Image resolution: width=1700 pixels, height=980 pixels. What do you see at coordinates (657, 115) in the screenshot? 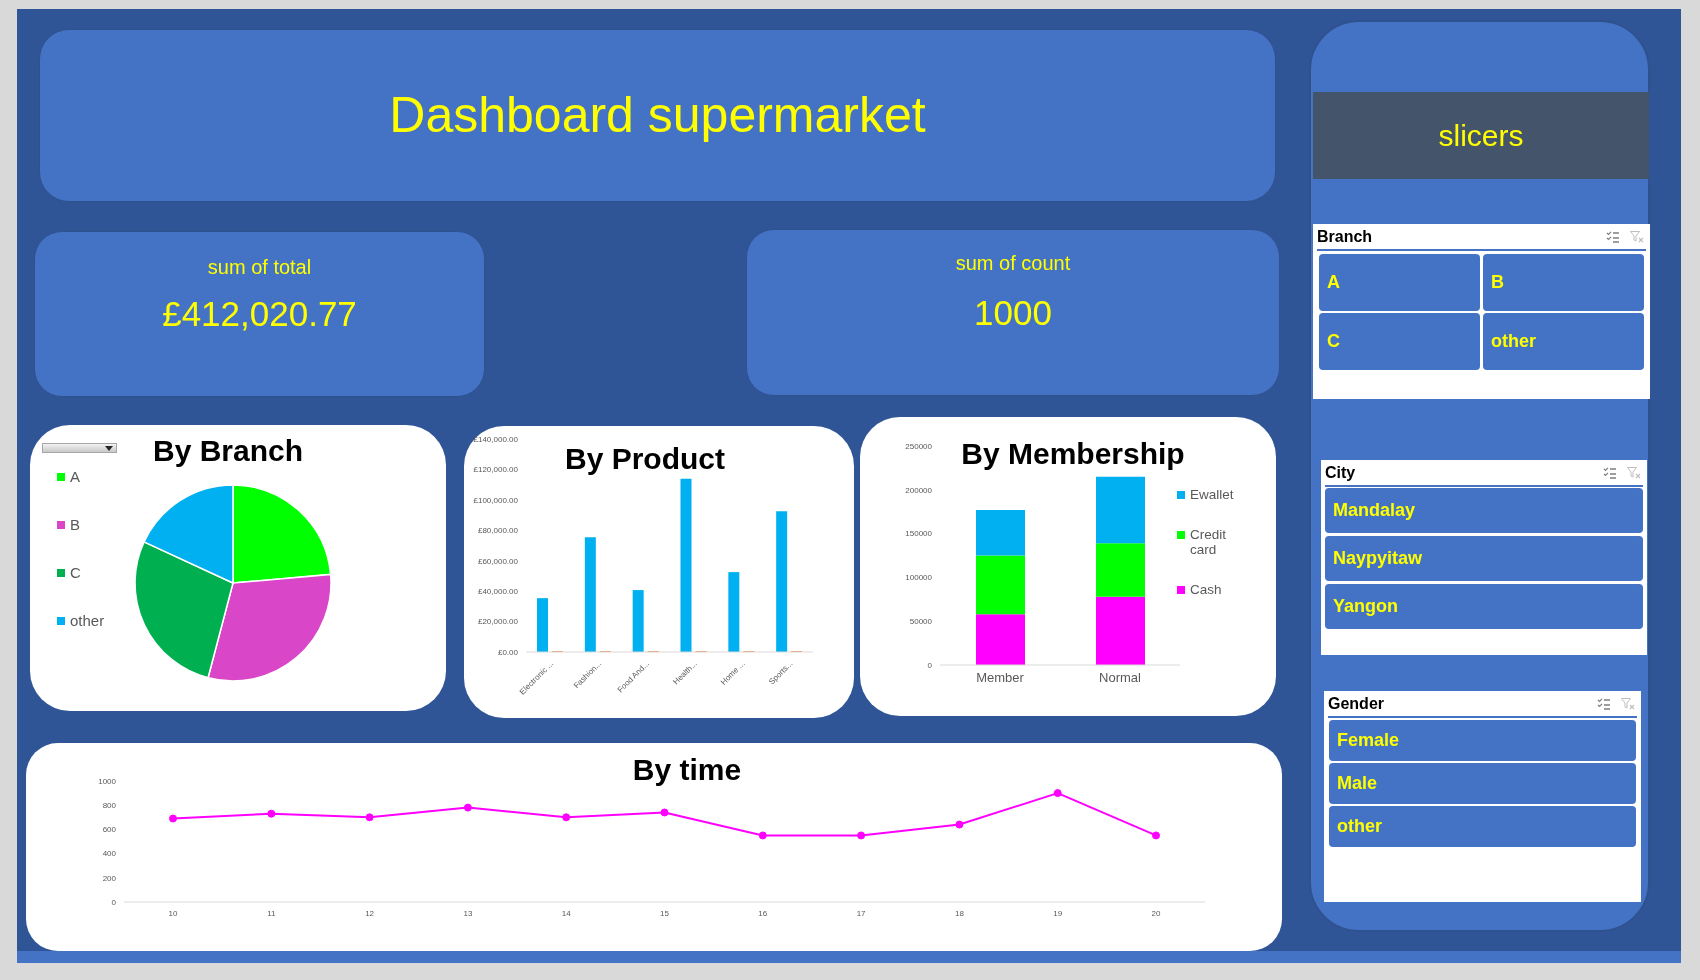
I see `text: Dashboard supermarket` at bounding box center [657, 115].